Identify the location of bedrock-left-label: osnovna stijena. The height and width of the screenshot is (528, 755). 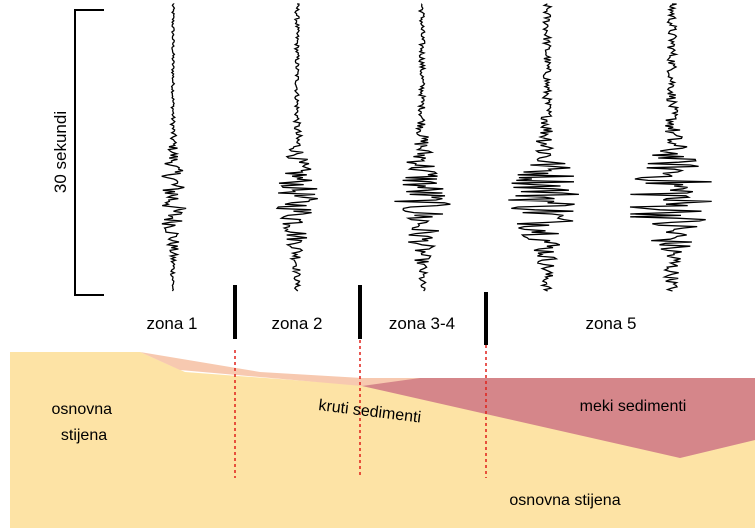
(84, 422).